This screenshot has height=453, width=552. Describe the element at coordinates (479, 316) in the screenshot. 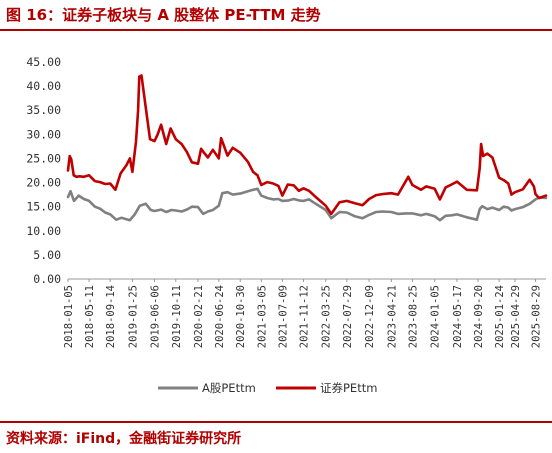

I see `x-tick-label: 2024-09-20` at that location.